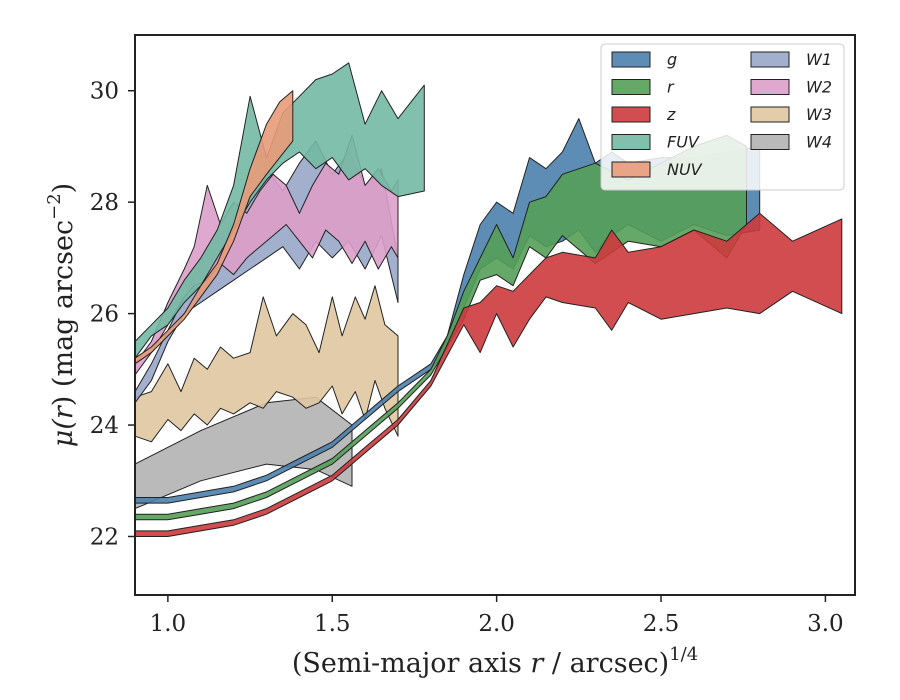 This screenshot has width=900, height=700. I want to click on legend-label-g: g, so click(672, 59).